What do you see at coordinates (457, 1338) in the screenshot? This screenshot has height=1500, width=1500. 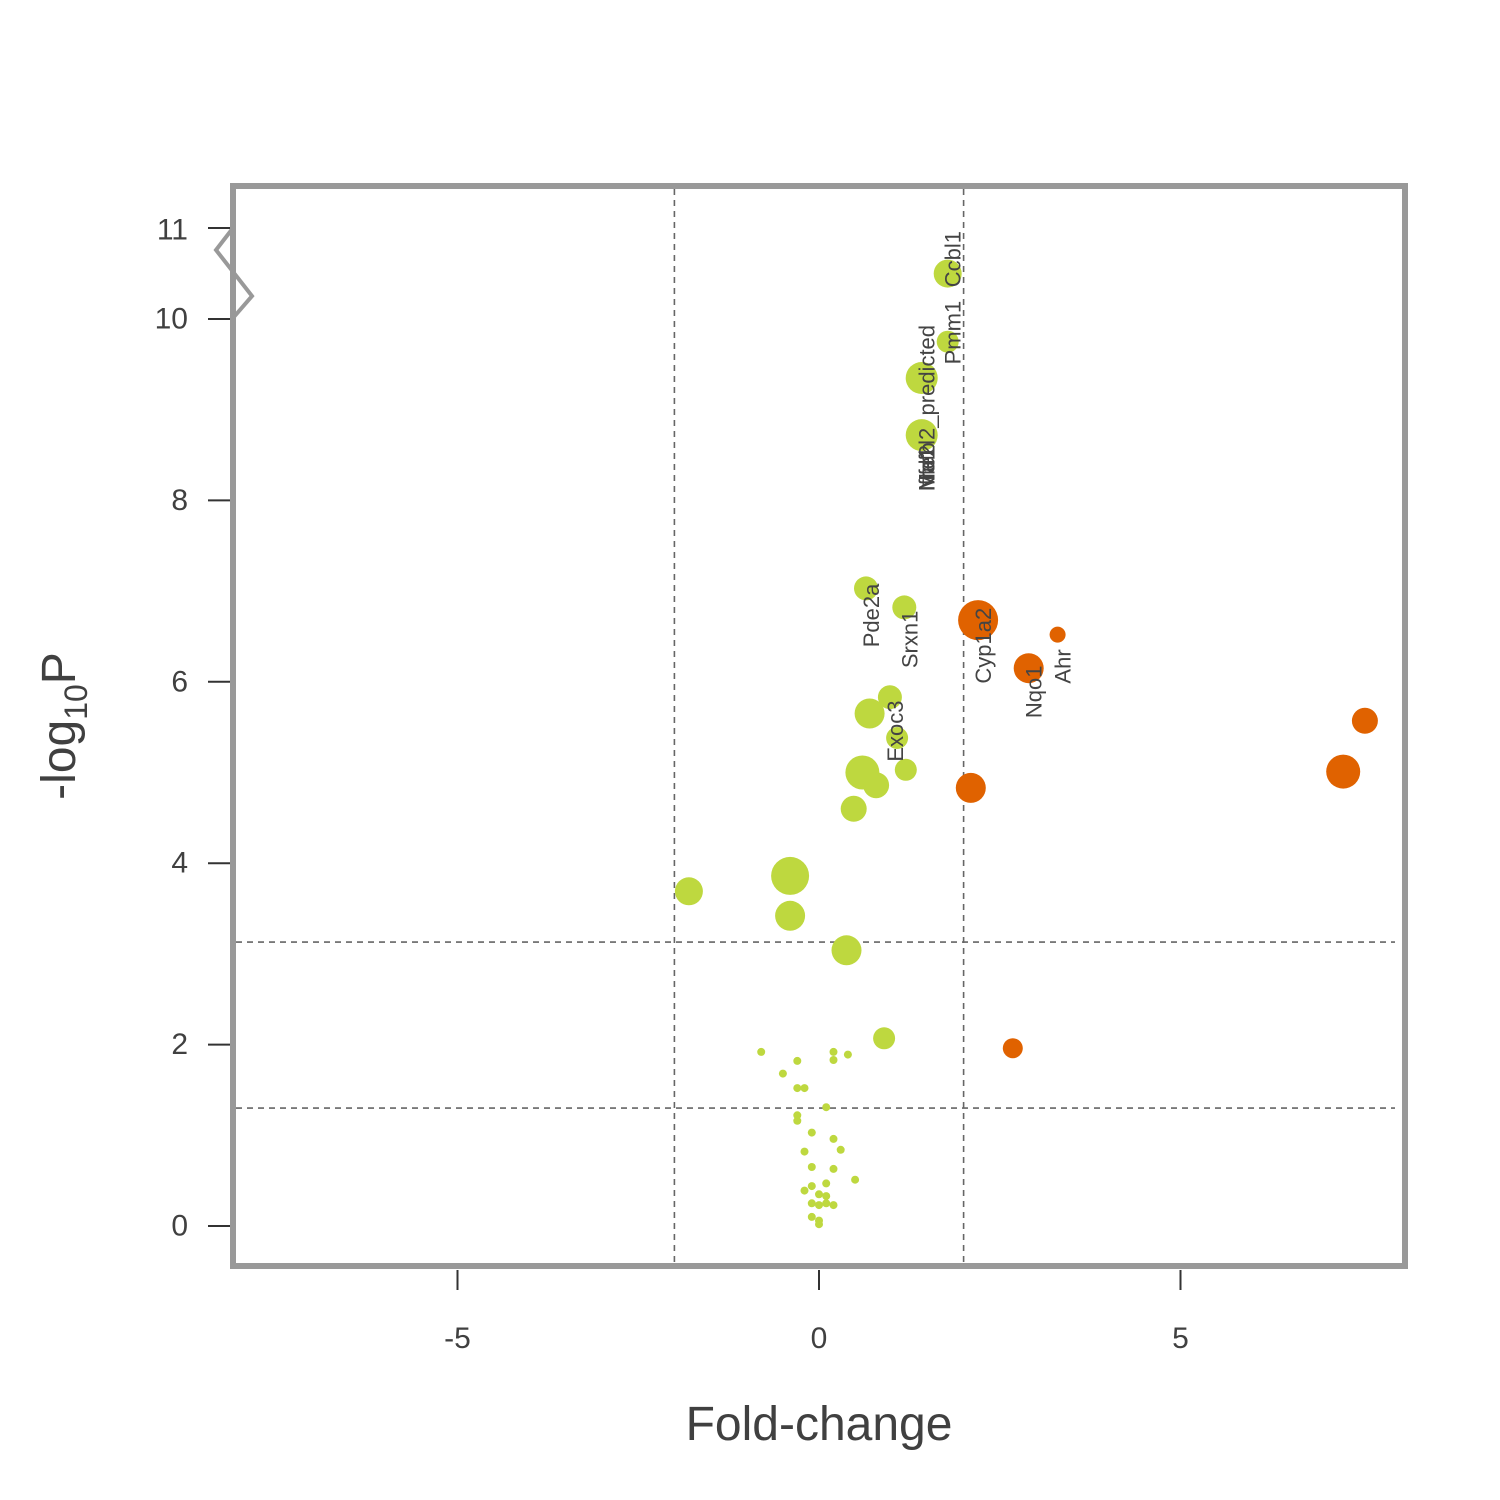 I see `x-tick-label: -5` at bounding box center [457, 1338].